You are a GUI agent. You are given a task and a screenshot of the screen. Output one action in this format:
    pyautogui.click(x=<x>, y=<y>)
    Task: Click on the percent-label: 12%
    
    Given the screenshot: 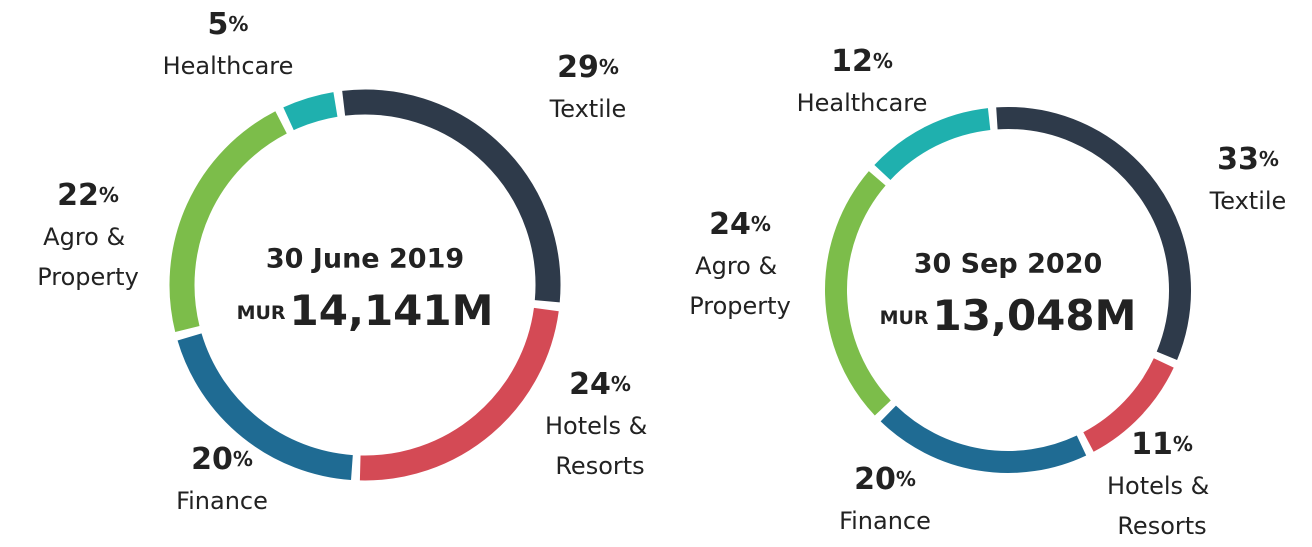 What is the action you would take?
    pyautogui.click(x=862, y=61)
    